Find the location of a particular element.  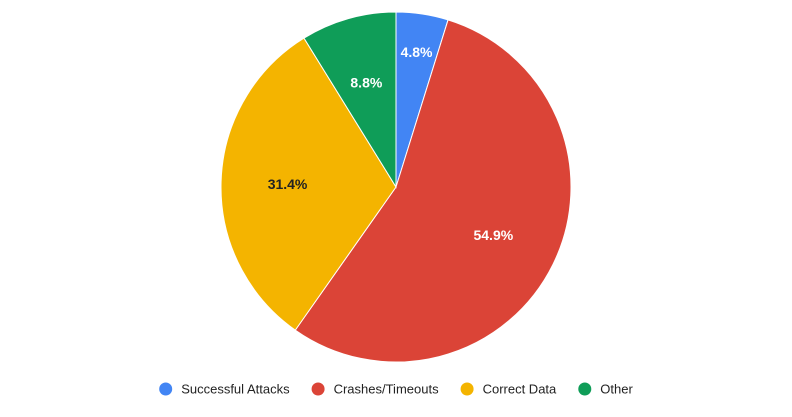

legend-swatch-crashes-timeouts is located at coordinates (318, 389).